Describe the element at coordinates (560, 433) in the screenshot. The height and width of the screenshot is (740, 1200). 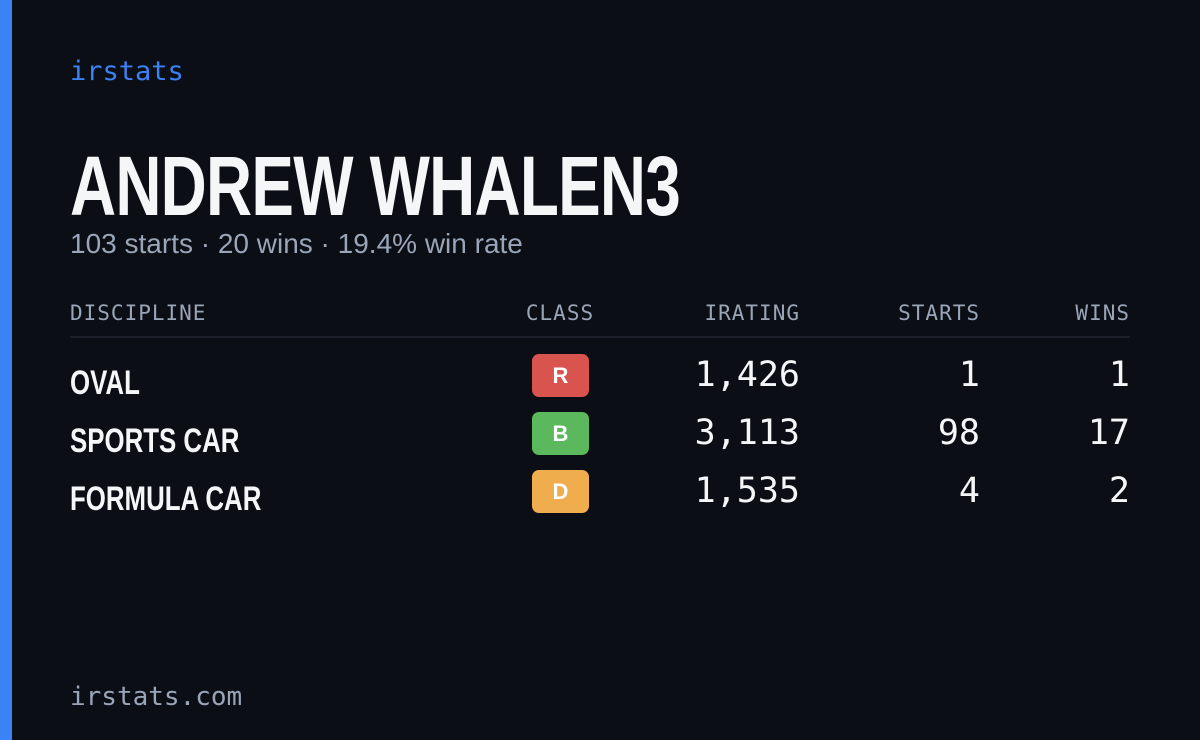
I see `class-badge: B` at that location.